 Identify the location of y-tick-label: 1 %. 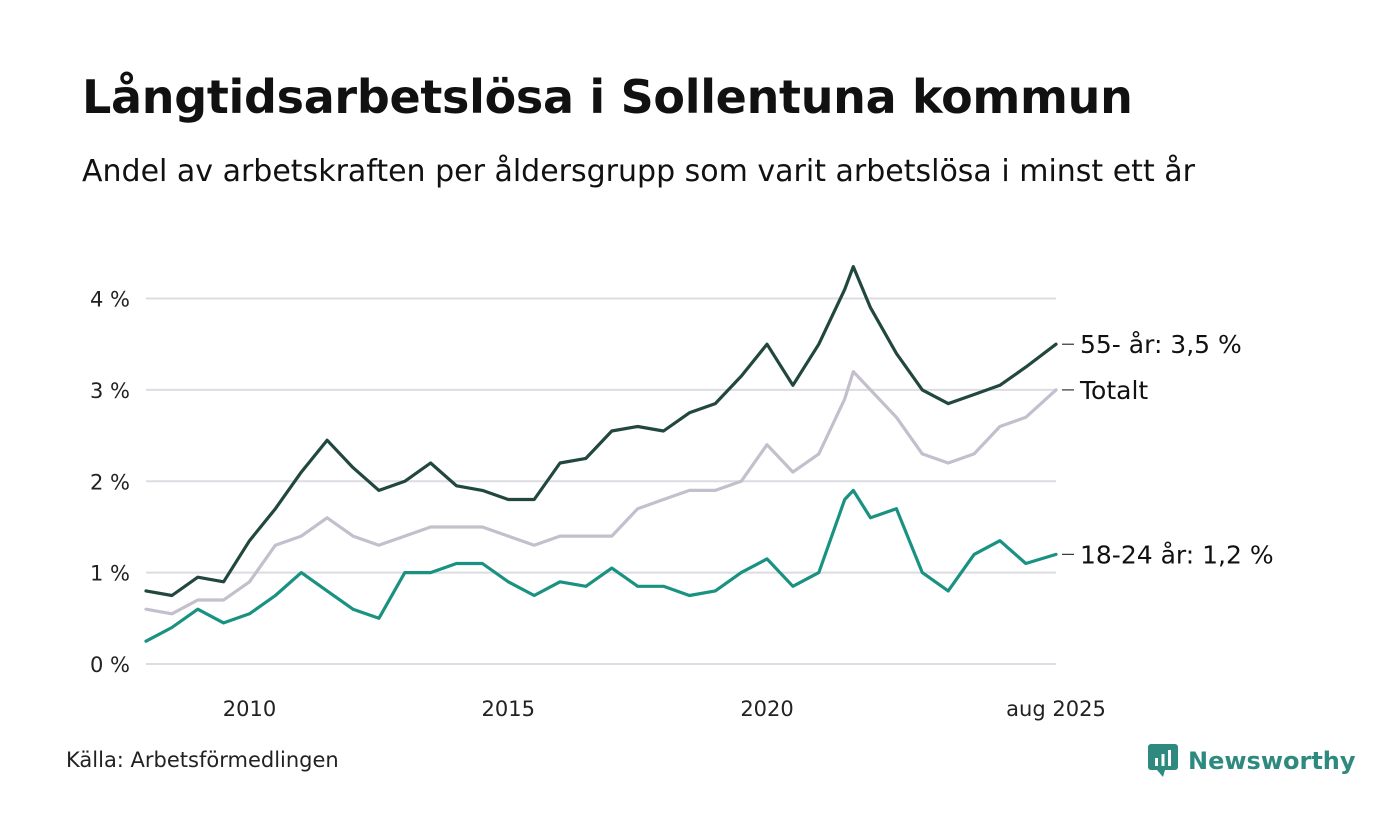
(110, 574).